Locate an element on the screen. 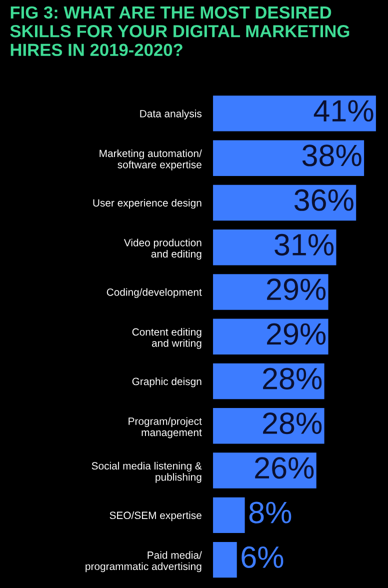 The width and height of the screenshot is (388, 588). y-tick-label: Content editing and writing is located at coordinates (167, 338).